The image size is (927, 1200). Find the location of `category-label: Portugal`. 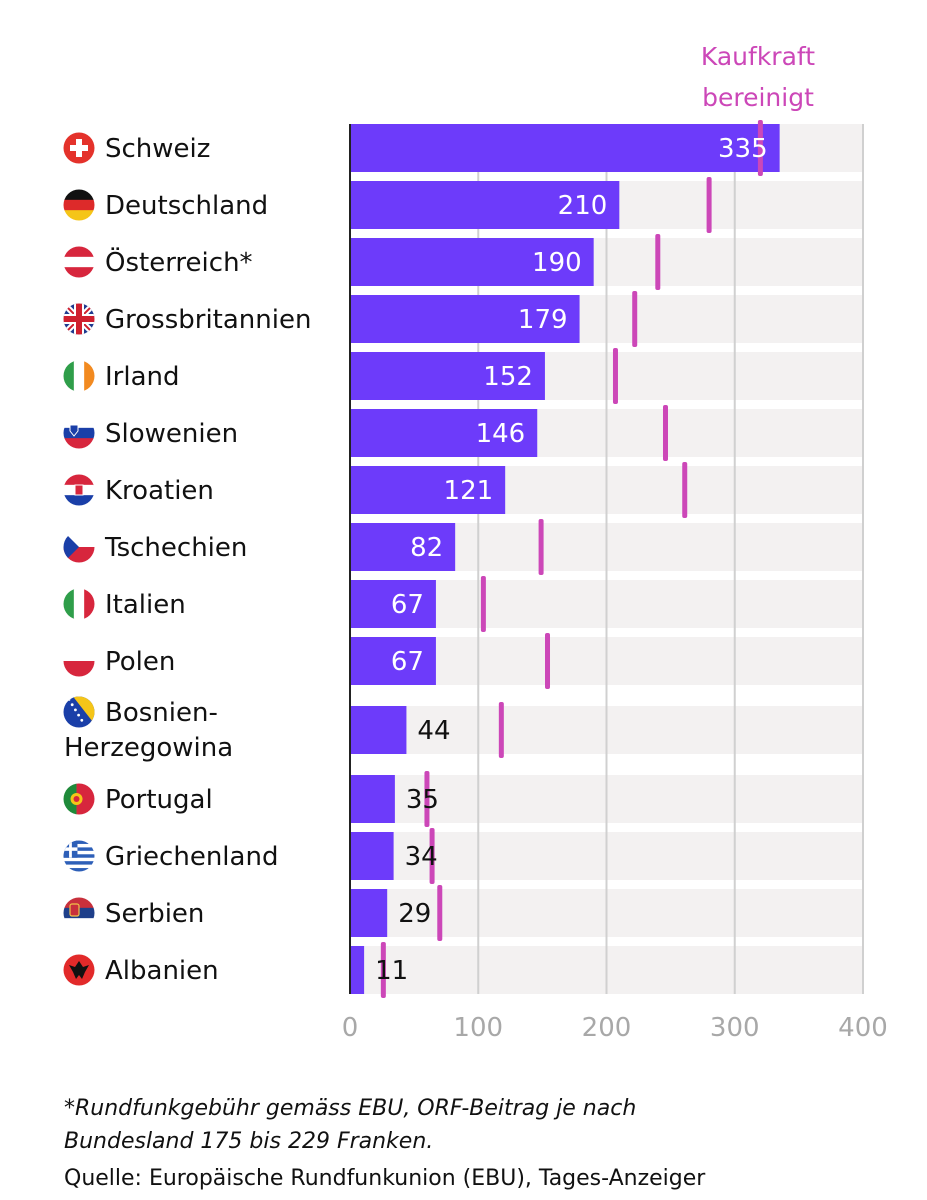

category-label: Portugal is located at coordinates (159, 800).